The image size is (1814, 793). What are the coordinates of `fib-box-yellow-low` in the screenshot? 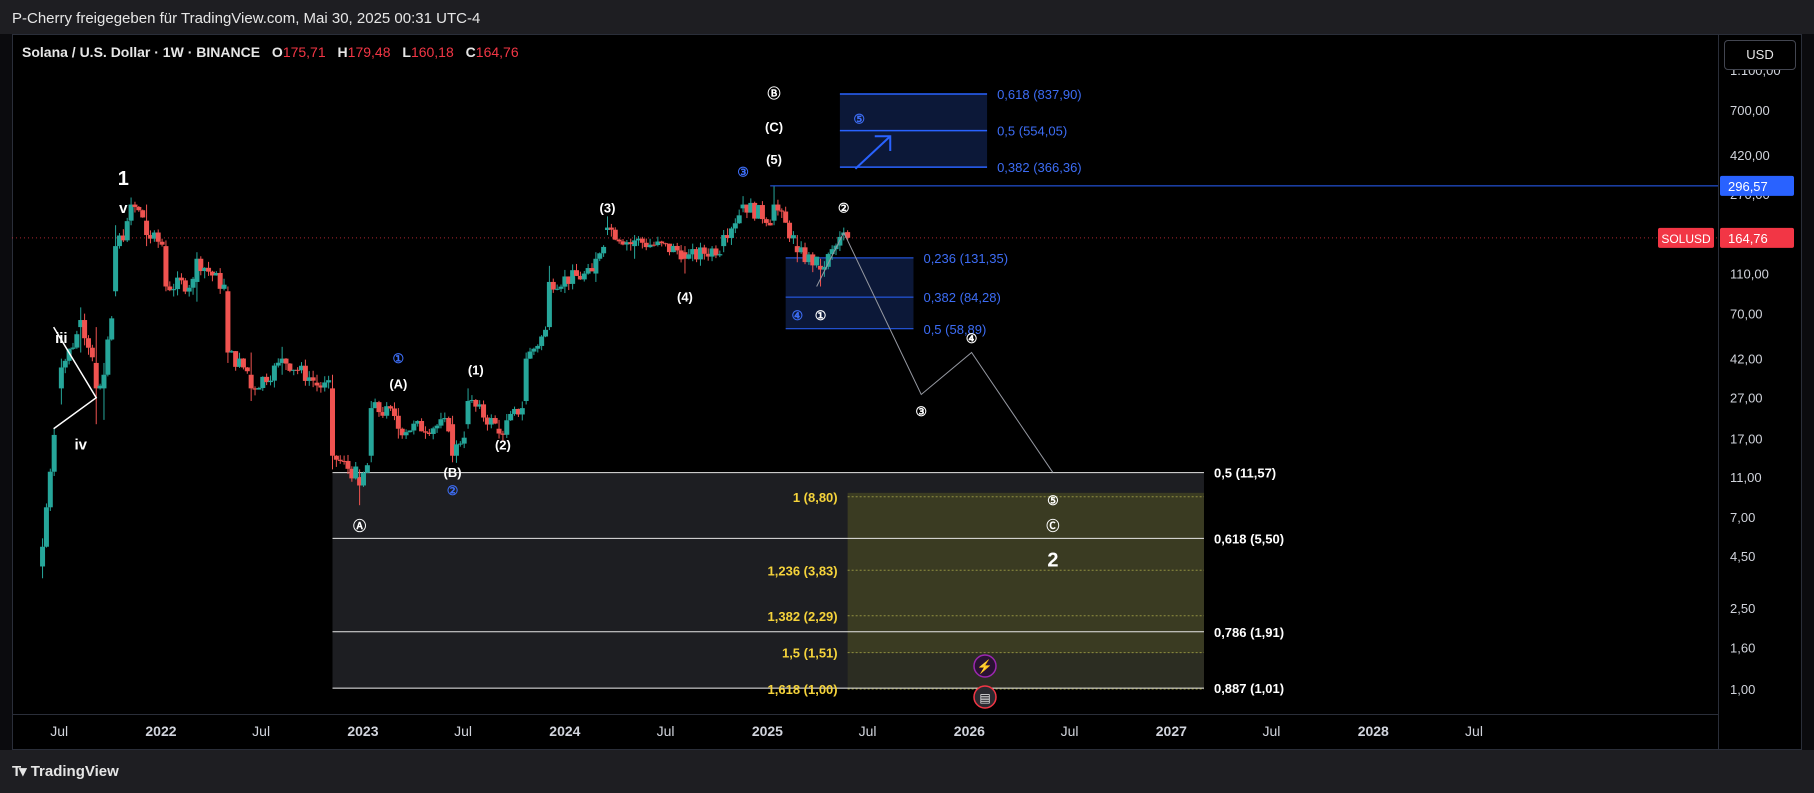 It's located at (1025, 671).